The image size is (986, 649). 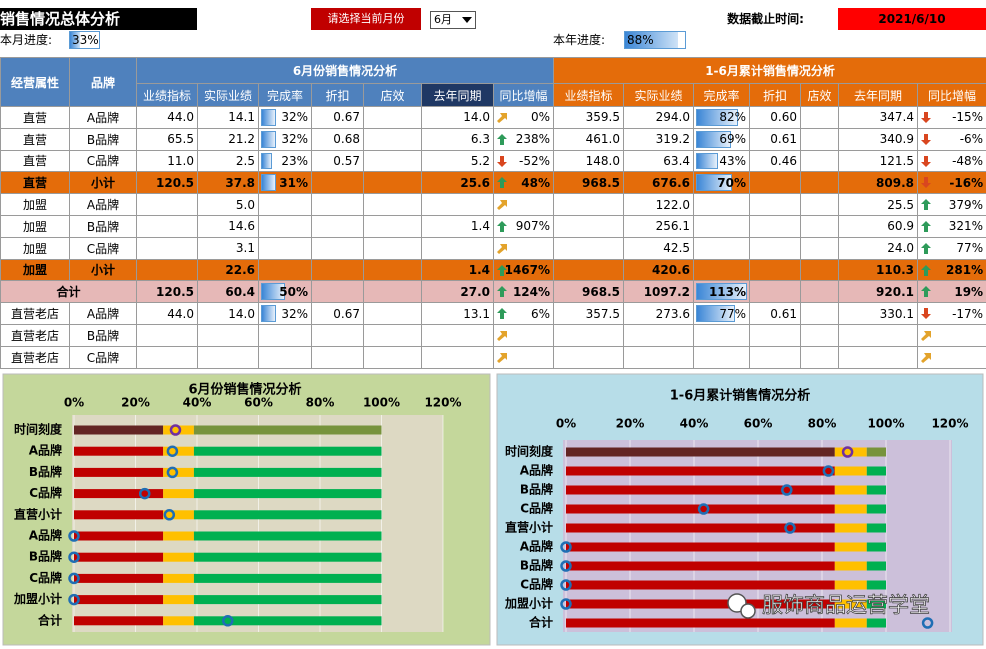 I want to click on cell: 5.2, so click(x=457, y=161).